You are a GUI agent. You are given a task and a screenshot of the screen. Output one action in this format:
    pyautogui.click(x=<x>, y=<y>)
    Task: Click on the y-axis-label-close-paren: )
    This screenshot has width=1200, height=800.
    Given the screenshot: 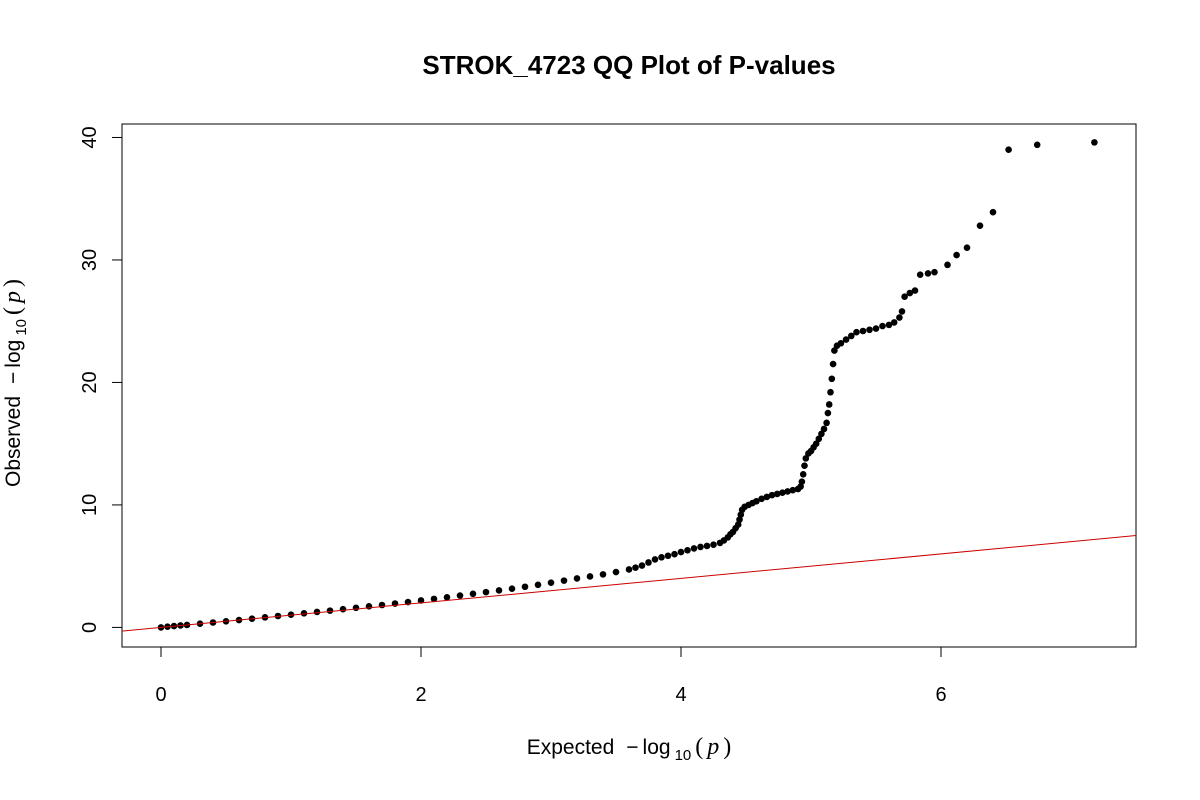 What is the action you would take?
    pyautogui.click(x=13, y=283)
    